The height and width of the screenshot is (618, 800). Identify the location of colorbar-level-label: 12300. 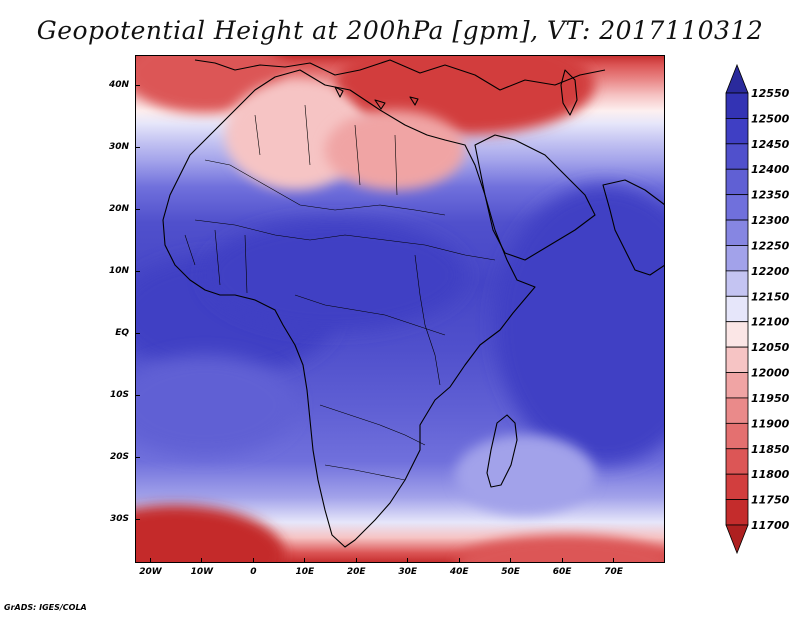
(770, 220).